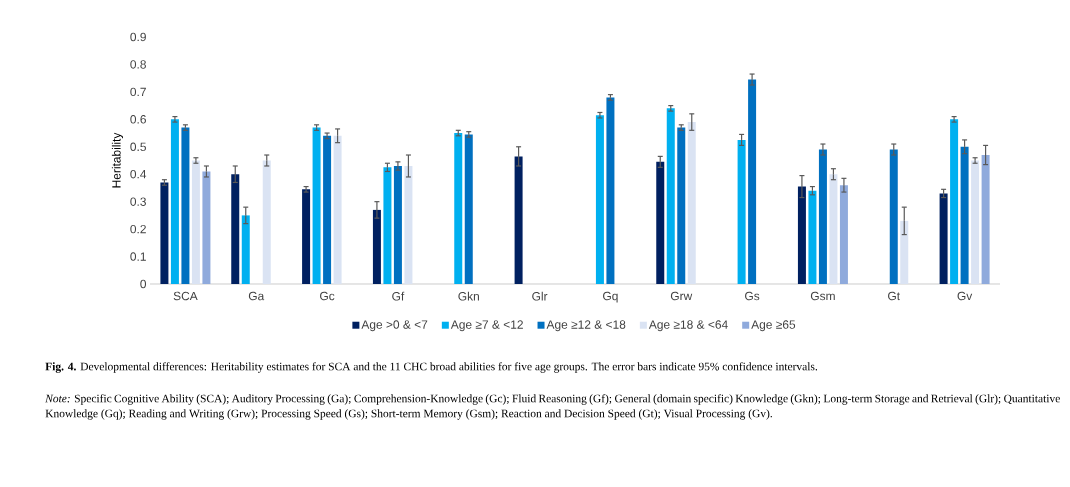  What do you see at coordinates (894, 296) in the screenshot?
I see `x-tick-label: Gt` at bounding box center [894, 296].